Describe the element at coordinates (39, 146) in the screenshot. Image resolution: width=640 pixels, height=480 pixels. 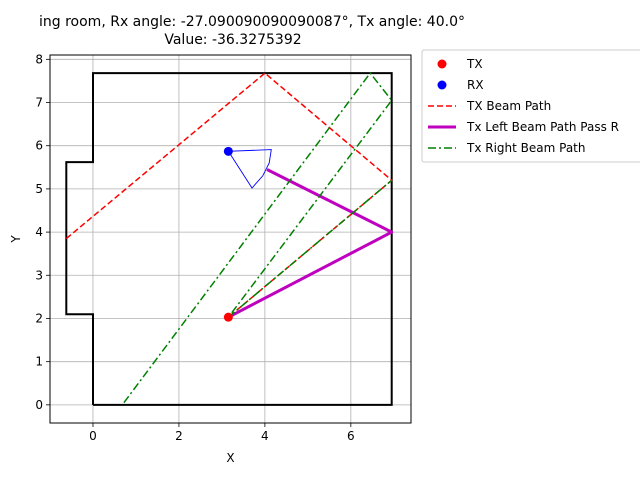
I see `y-tick-label: 6` at that location.